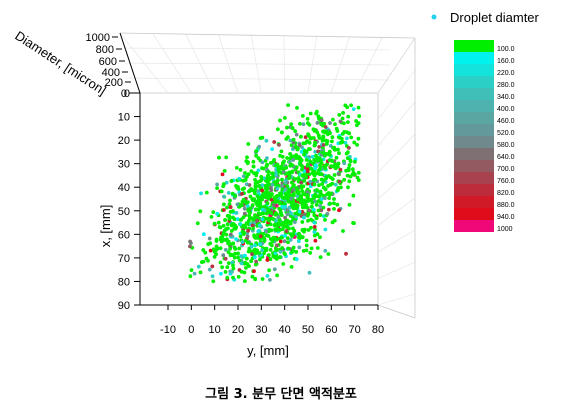 Image resolution: width=562 pixels, height=419 pixels. What do you see at coordinates (267, 35) in the screenshot?
I see `frame-back-top` at bounding box center [267, 35].